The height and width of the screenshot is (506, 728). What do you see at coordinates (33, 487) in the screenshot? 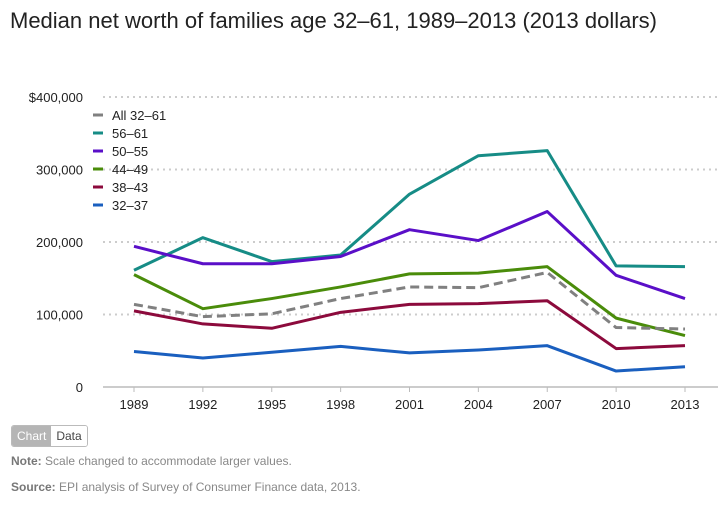
I see `source-label: Source:` at bounding box center [33, 487].